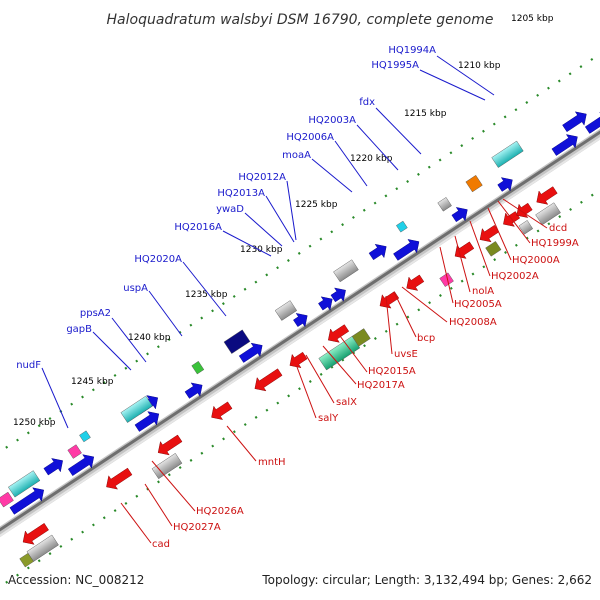 The width and height of the screenshot is (600, 600). Describe the element at coordinates (332, 120) in the screenshot. I see `gene-label: HQ2003A` at that location.